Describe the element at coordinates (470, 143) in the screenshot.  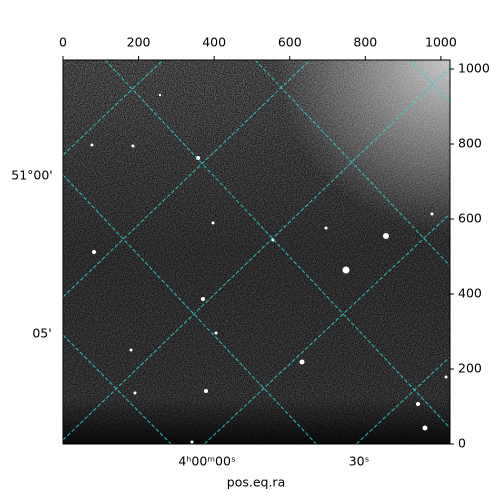
I see `y-tick-label: 800` at that location.